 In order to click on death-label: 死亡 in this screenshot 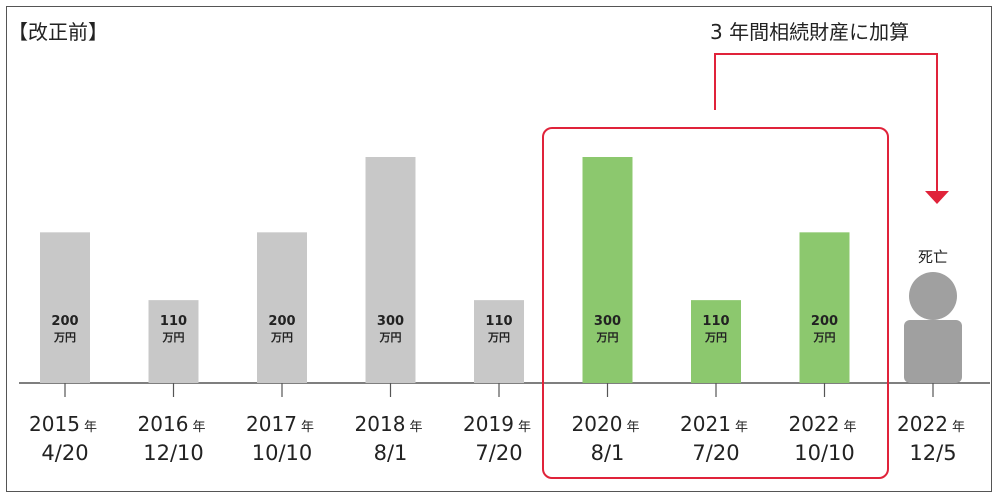, I will do `click(933, 257)`.